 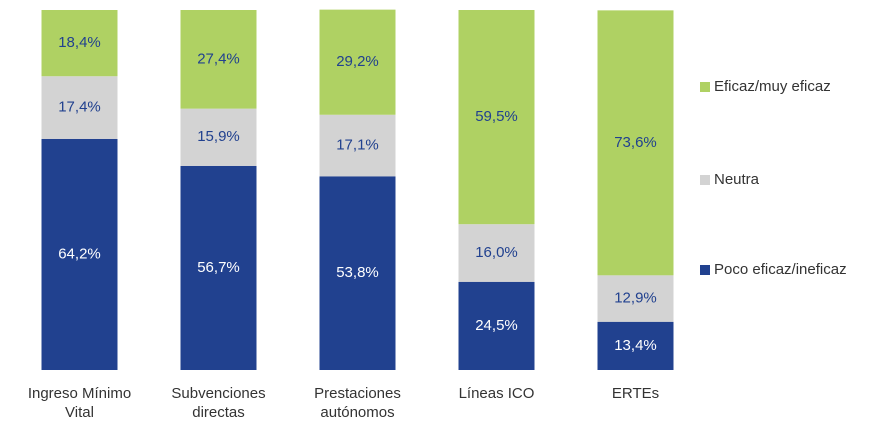 I want to click on value-label: 73,6%, so click(x=635, y=142).